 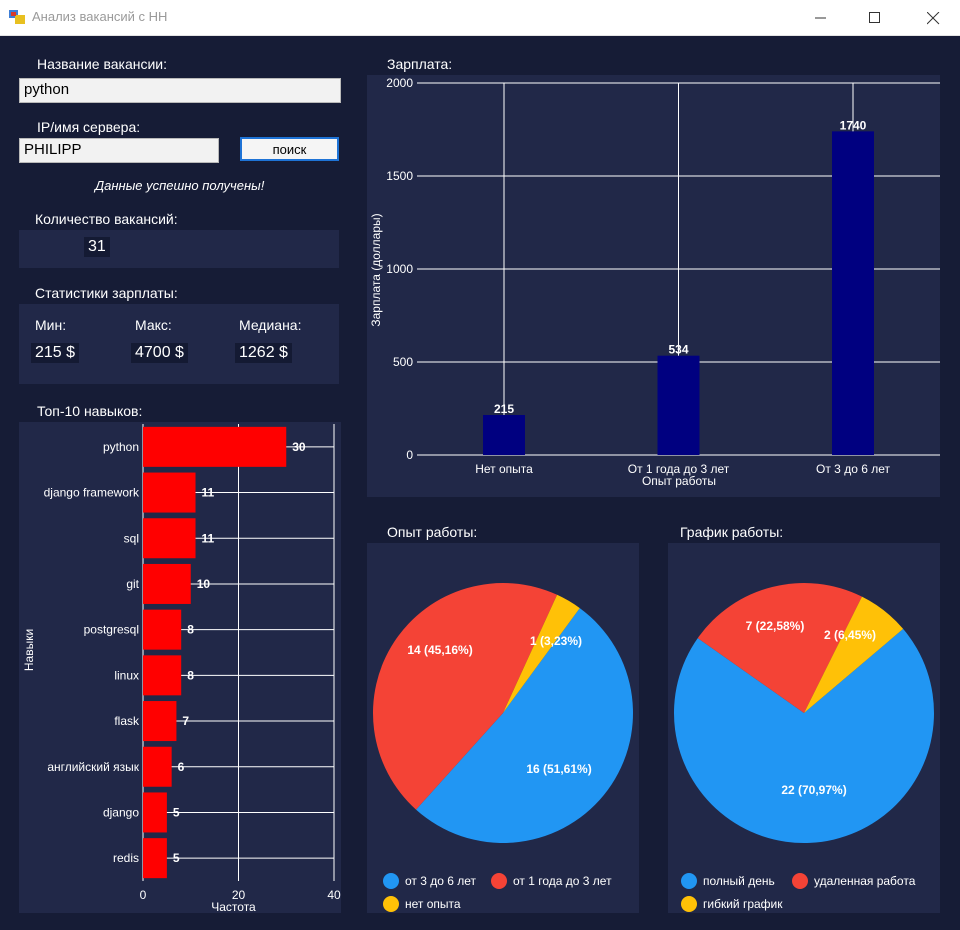 I want to click on close-button, so click(x=933, y=18).